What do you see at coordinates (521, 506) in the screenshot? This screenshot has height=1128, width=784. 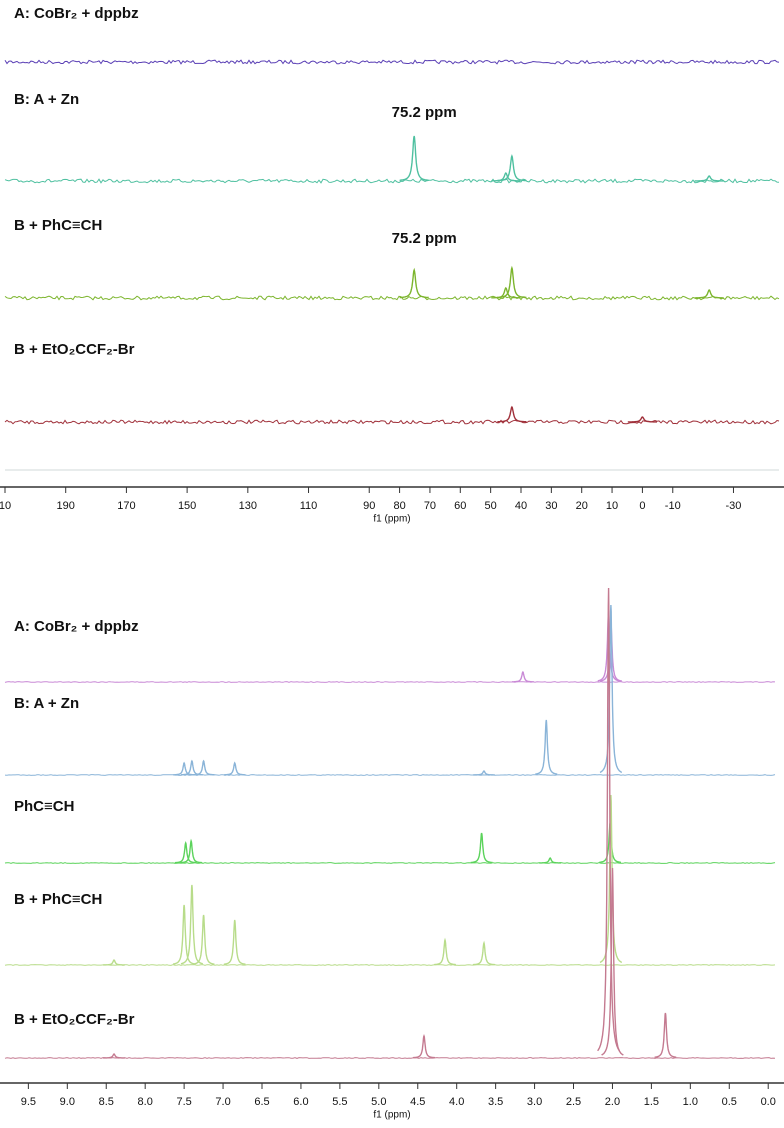 I see `x-tick-label: 40` at bounding box center [521, 506].